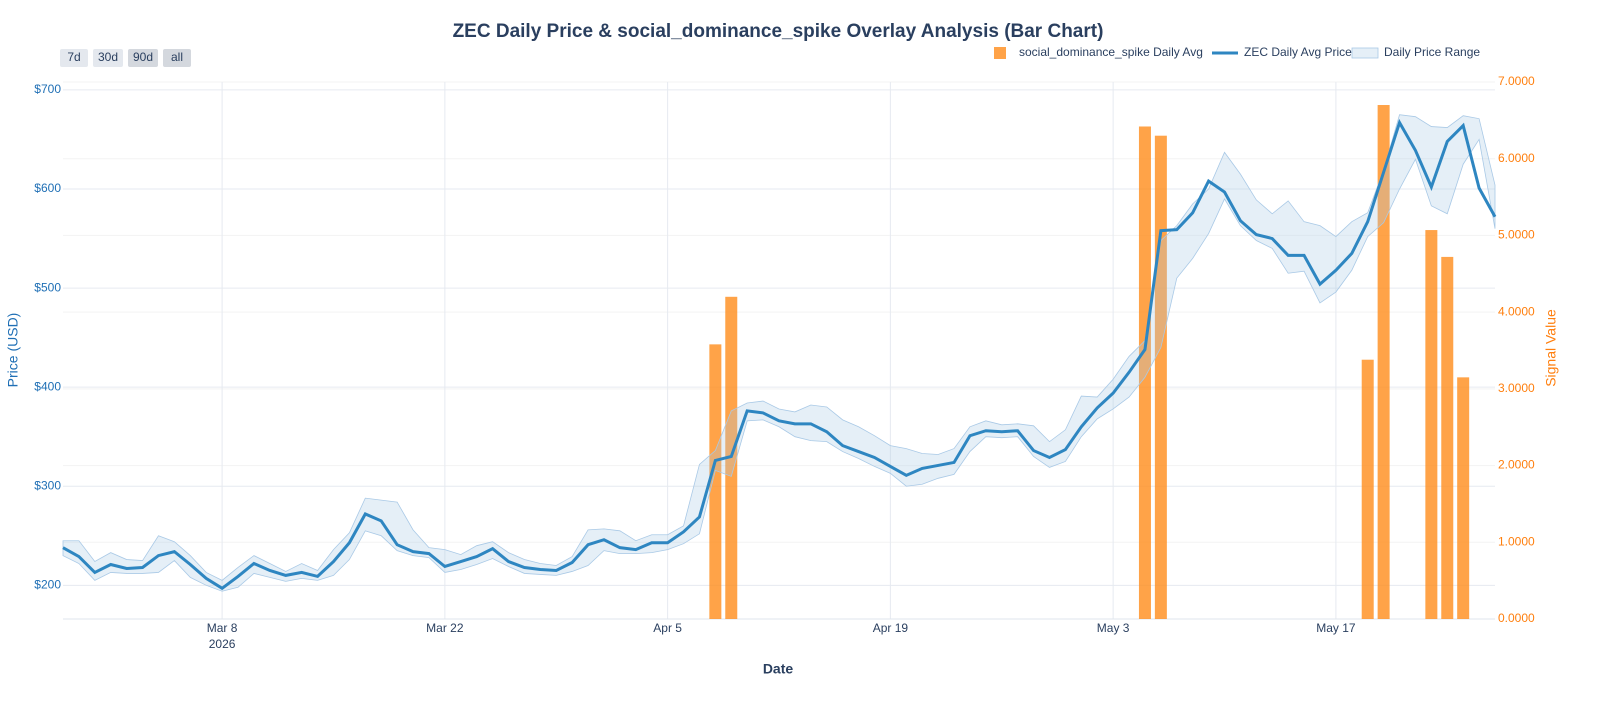 This screenshot has height=705, width=1600. I want to click on range-button-label: 90d, so click(143, 57).